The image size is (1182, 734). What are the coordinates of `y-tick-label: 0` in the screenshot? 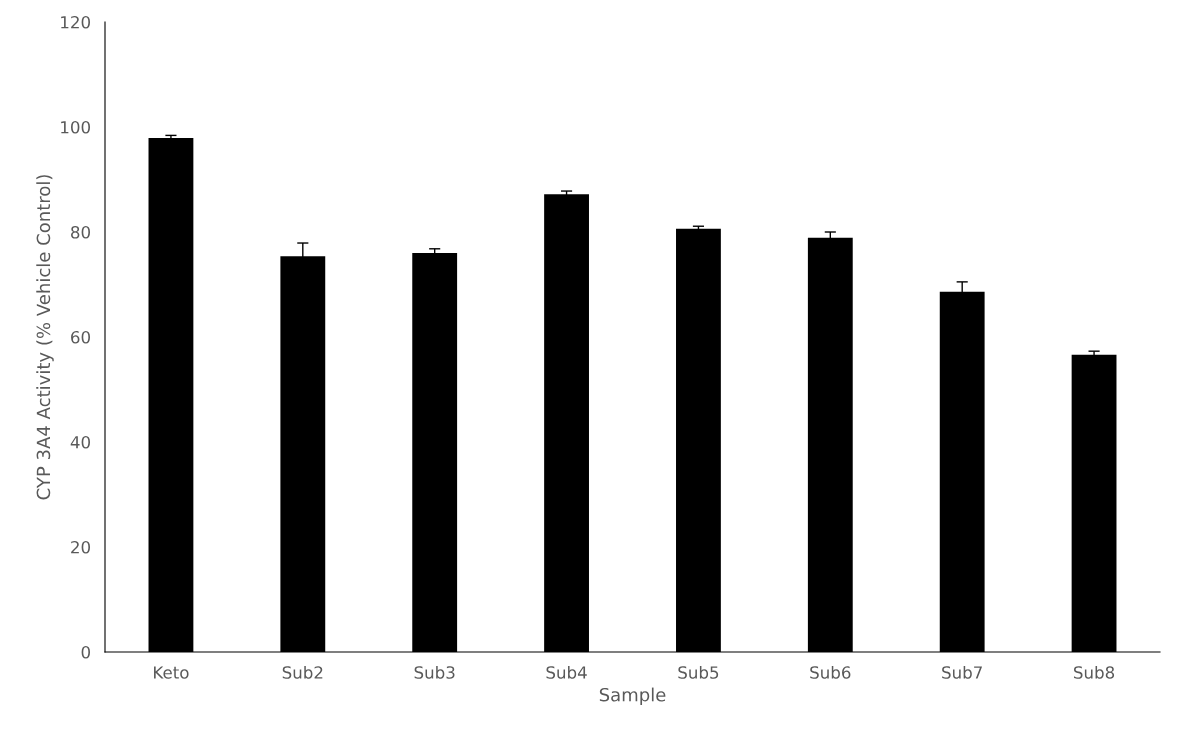 It's located at (85, 652).